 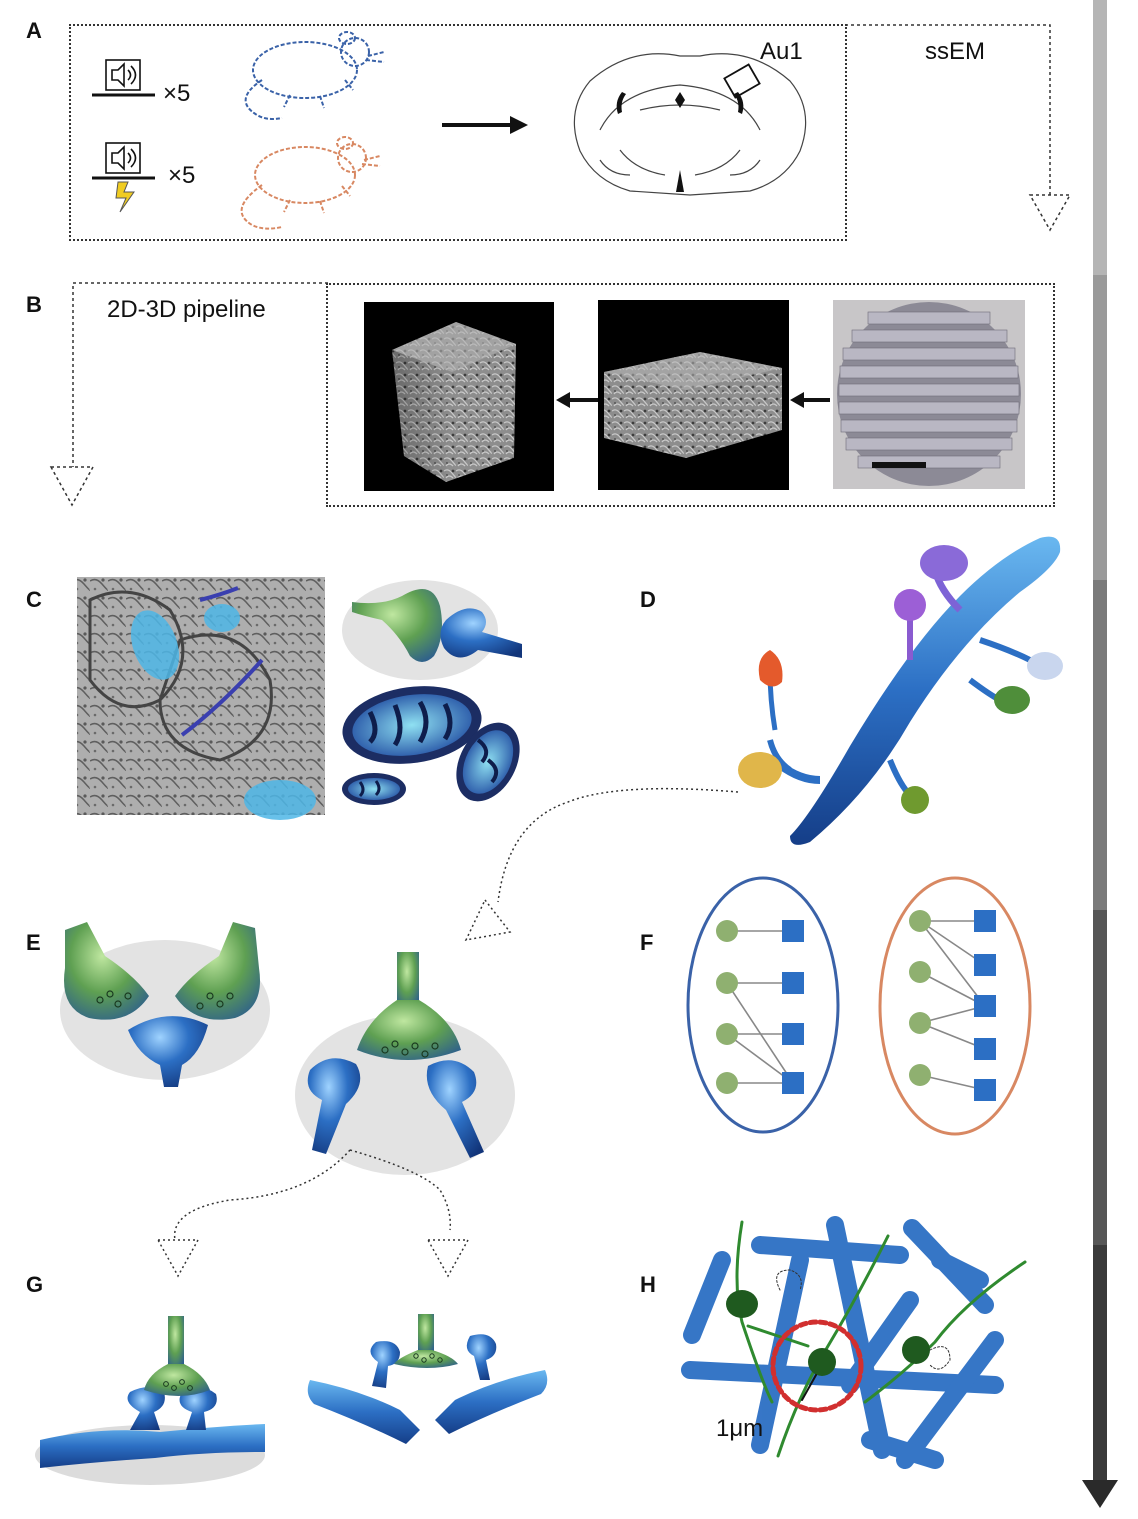 I want to click on control-connectivity-oval, so click(x=763, y=1005).